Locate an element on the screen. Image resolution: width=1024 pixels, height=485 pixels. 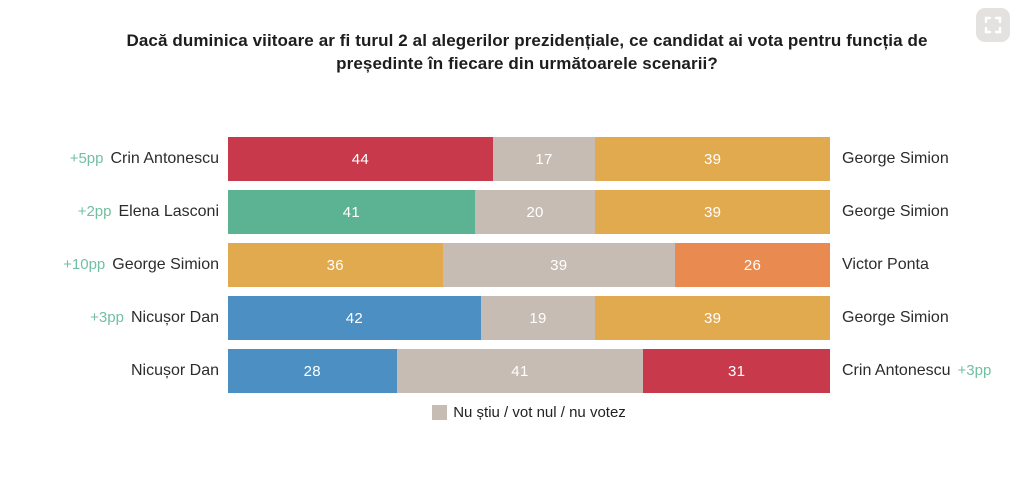
bar-segment-left: 36 is located at coordinates (335, 265).